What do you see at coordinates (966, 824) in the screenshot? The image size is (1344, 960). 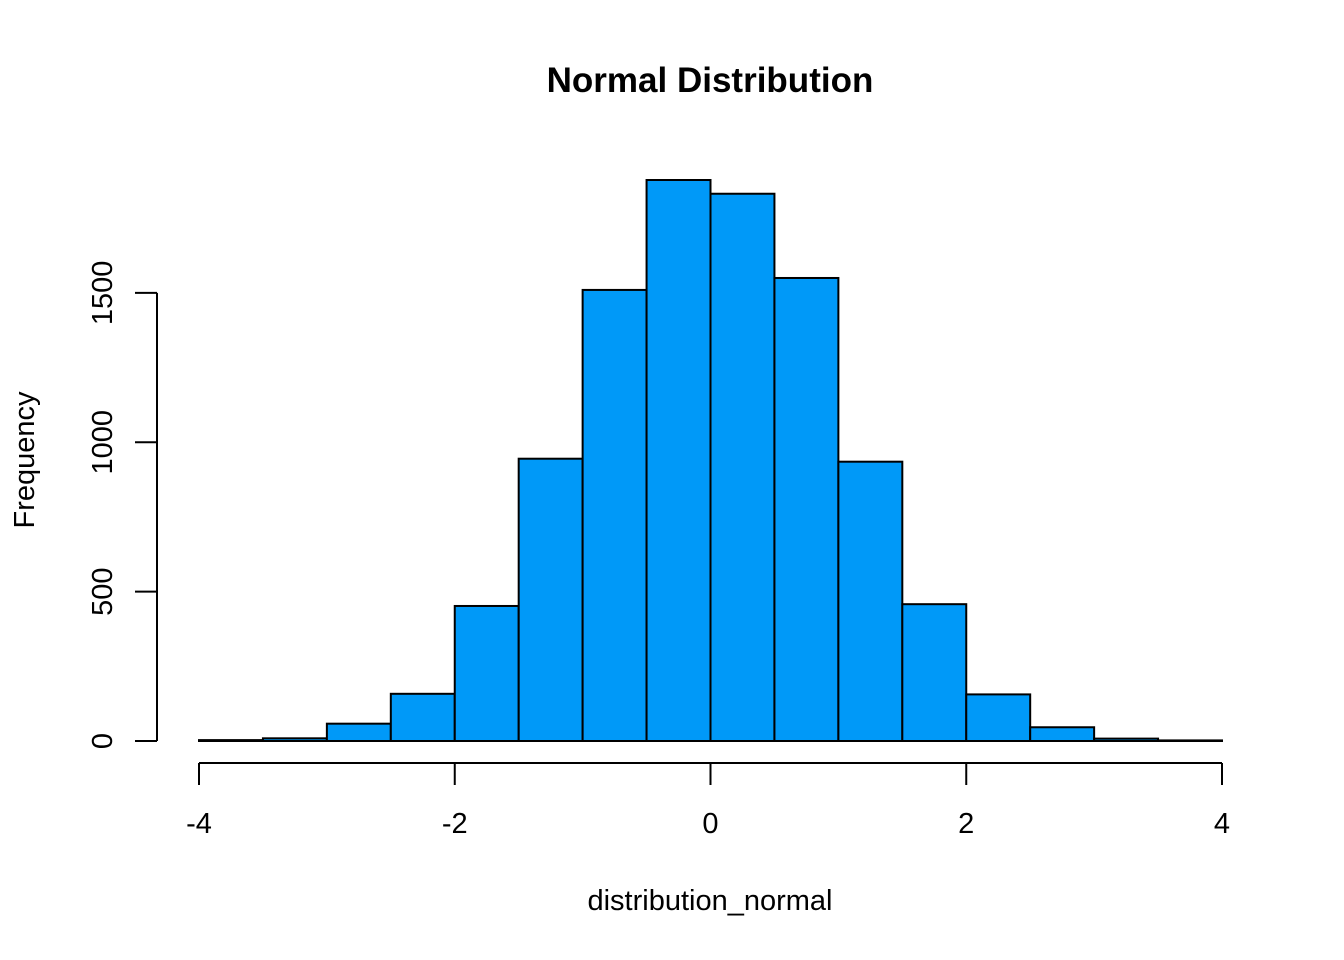 I see `x-tick-label: 2` at bounding box center [966, 824].